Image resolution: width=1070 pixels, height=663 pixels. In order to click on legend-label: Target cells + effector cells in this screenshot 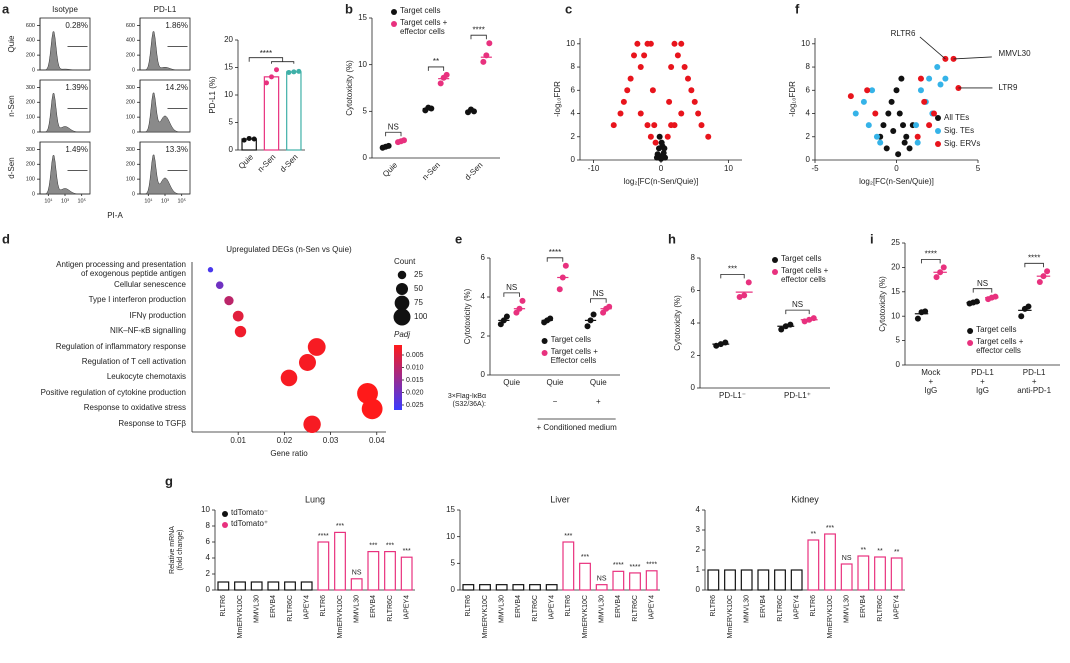, I will do `click(424, 27)`.